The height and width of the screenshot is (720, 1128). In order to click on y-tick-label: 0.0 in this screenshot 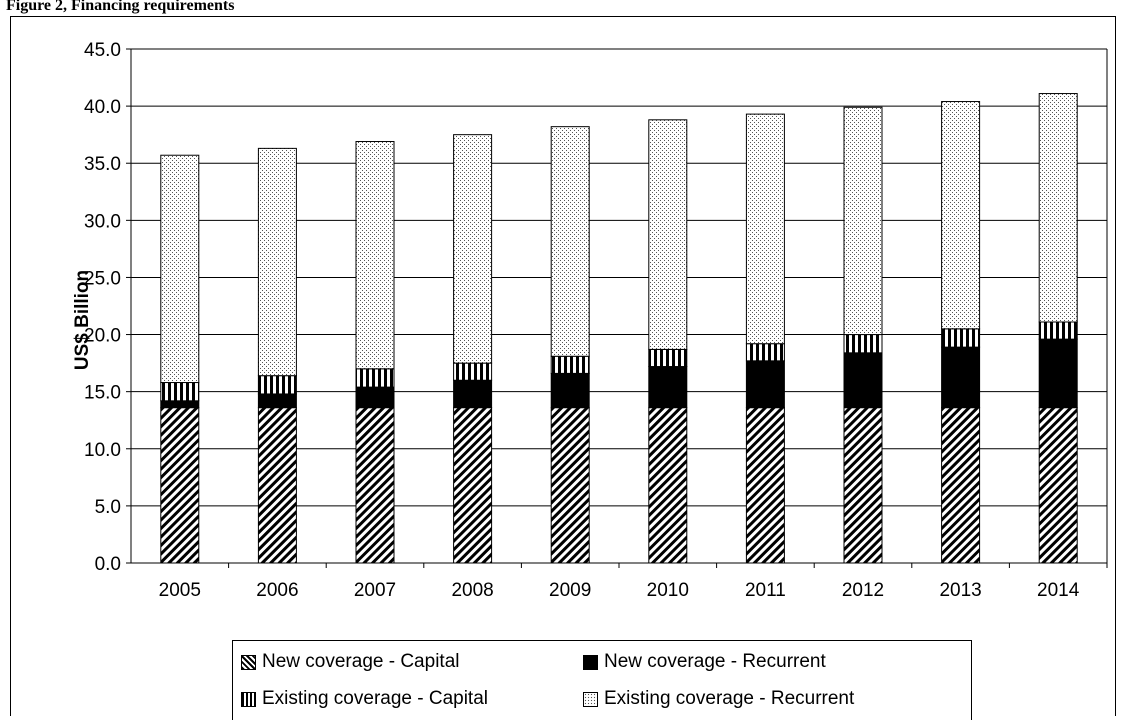, I will do `click(108, 564)`.